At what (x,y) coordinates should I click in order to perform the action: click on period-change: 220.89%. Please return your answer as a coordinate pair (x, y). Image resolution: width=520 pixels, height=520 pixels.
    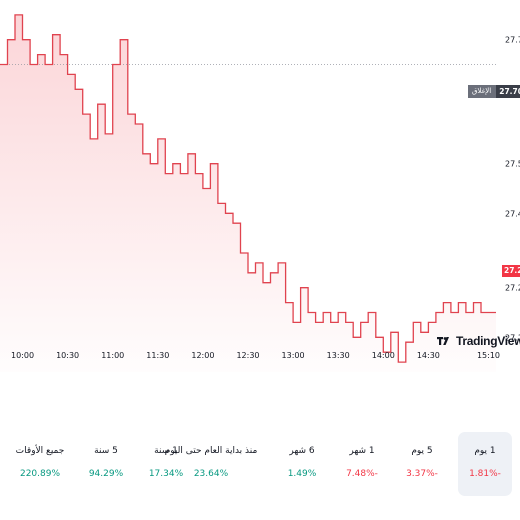
    Looking at the image, I should click on (40, 474).